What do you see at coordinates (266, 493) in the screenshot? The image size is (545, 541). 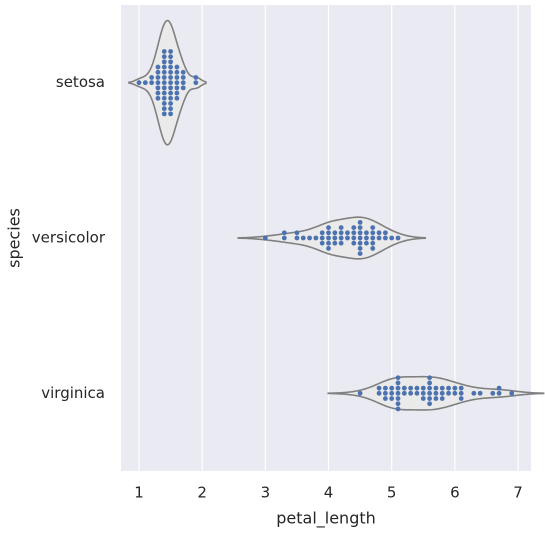 I see `x-tick-label: 3` at bounding box center [266, 493].